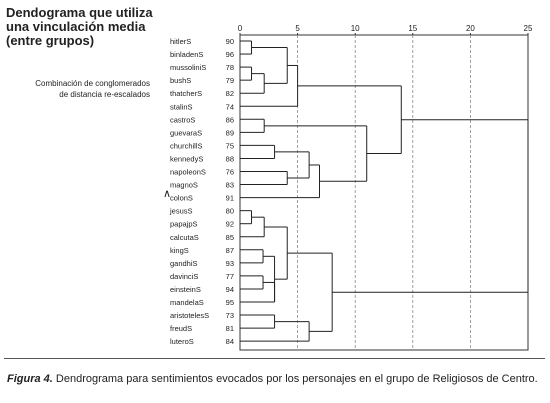 Image resolution: width=550 pixels, height=403 pixels. What do you see at coordinates (528, 28) in the screenshot?
I see `x-tick-label: 25` at bounding box center [528, 28].